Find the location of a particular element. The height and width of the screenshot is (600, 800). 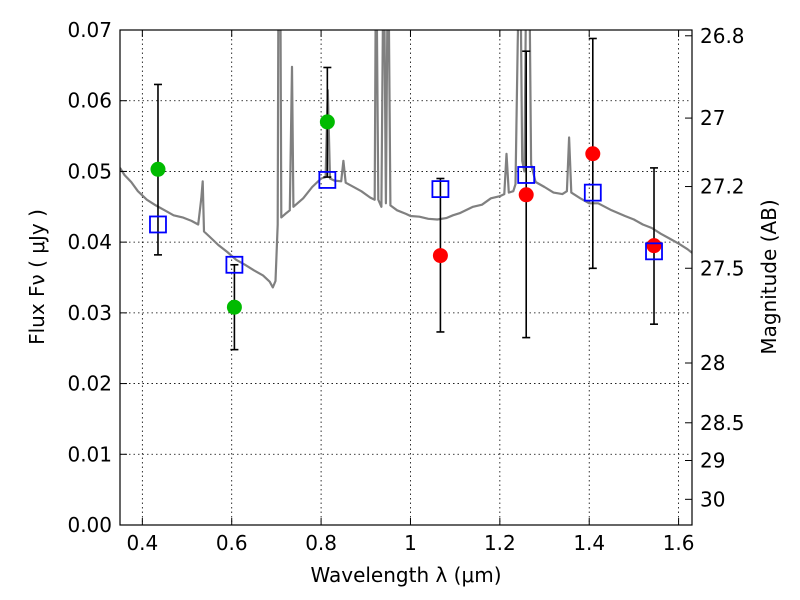

x-tick-label: 1.2 is located at coordinates (500, 543).